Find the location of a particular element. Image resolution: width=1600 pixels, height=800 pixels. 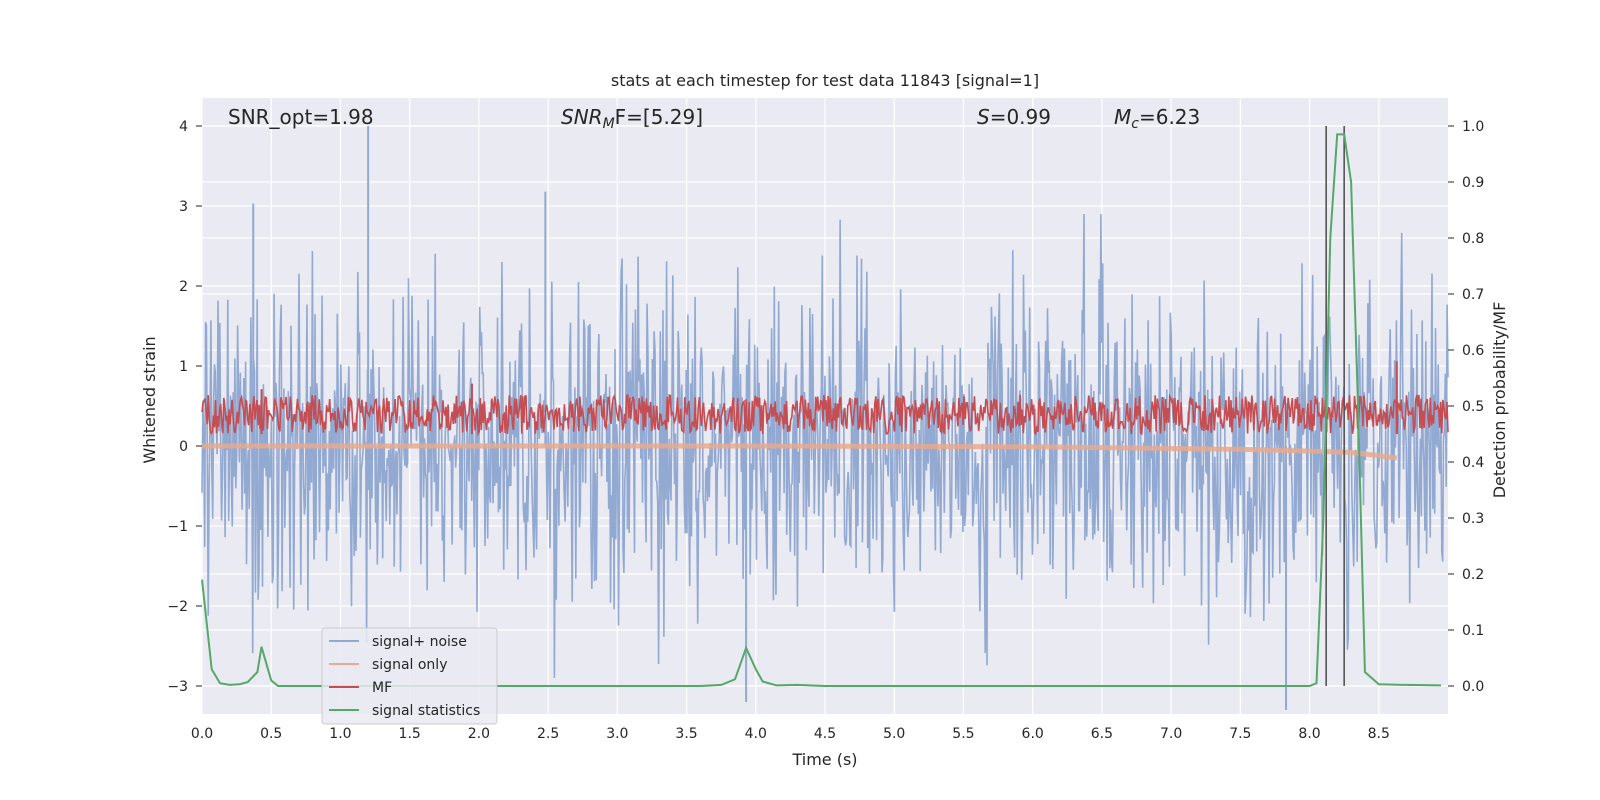

x-tick-label: 0.0 is located at coordinates (202, 734).